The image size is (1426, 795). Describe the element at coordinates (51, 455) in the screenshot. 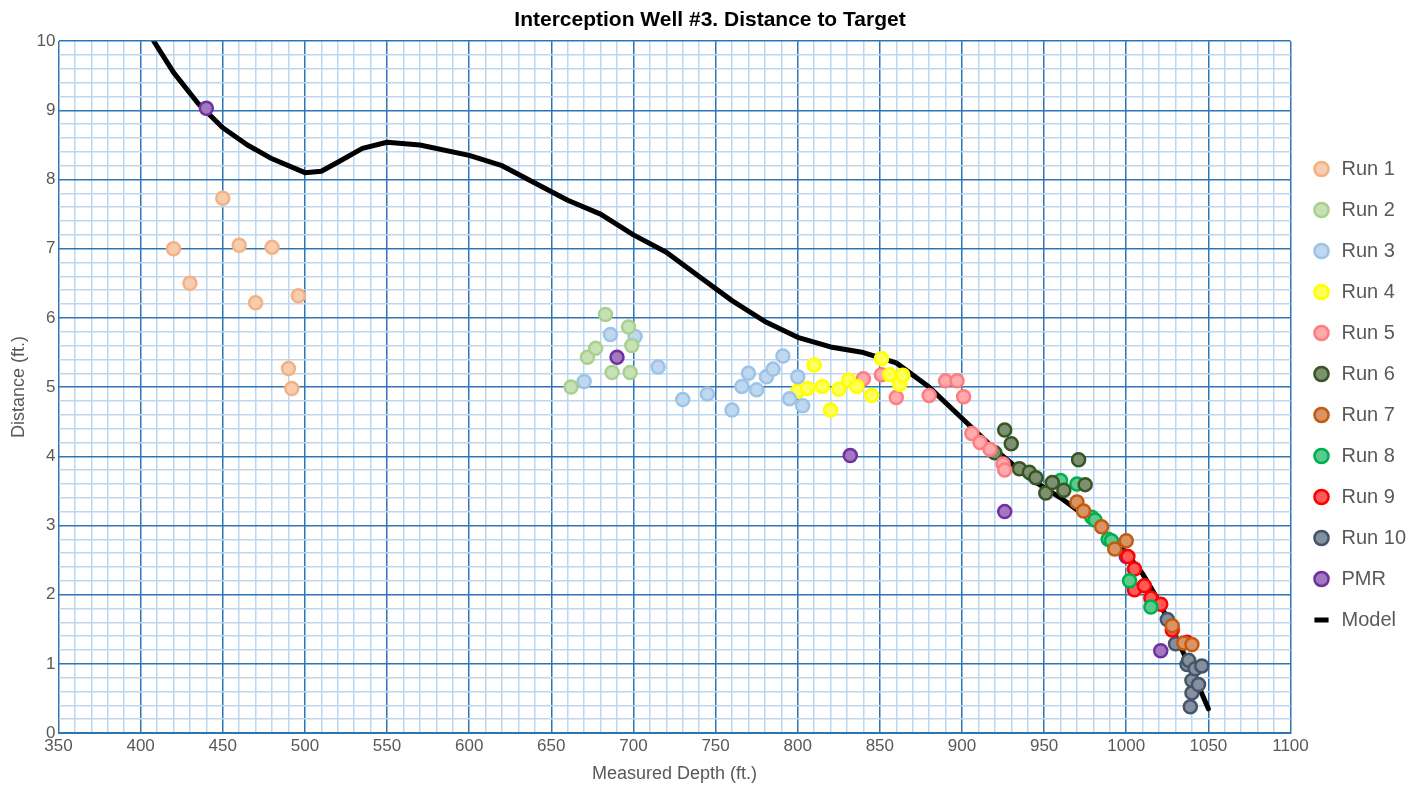

I see `y-tick-label: 4` at that location.